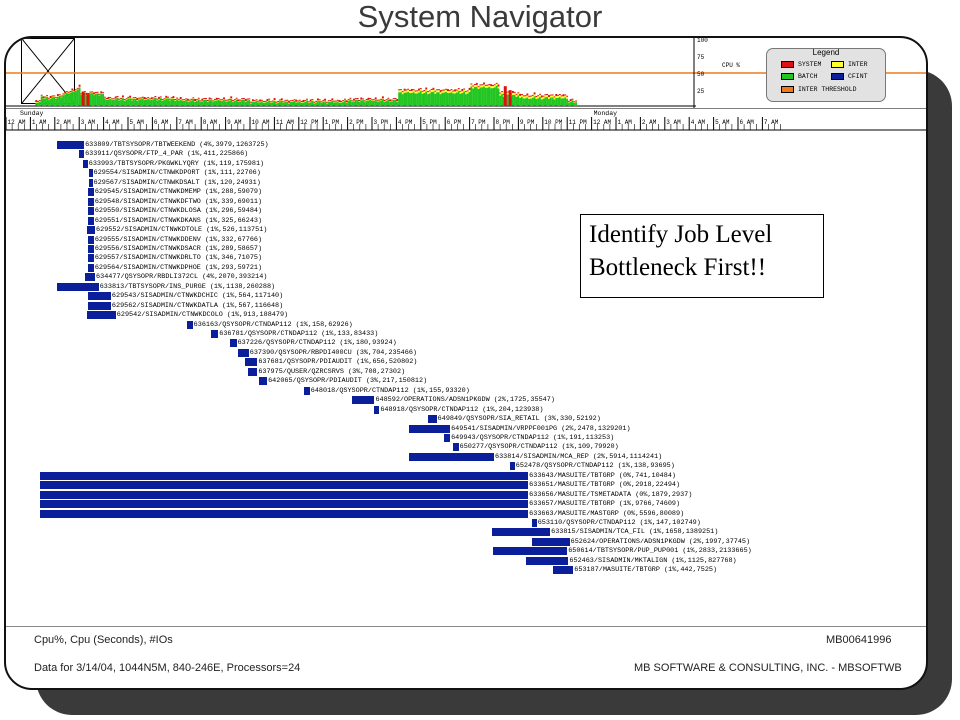 The height and width of the screenshot is (720, 960). What do you see at coordinates (234, 122) in the screenshot?
I see `hour-tick-label: 9 AM` at bounding box center [234, 122].